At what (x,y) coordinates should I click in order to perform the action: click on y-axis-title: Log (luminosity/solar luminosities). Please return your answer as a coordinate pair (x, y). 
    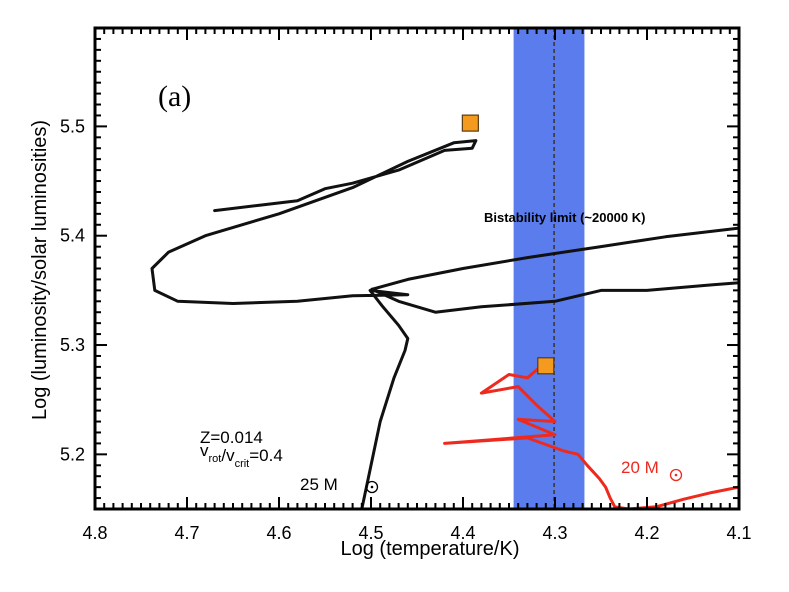
    Looking at the image, I should click on (40, 270).